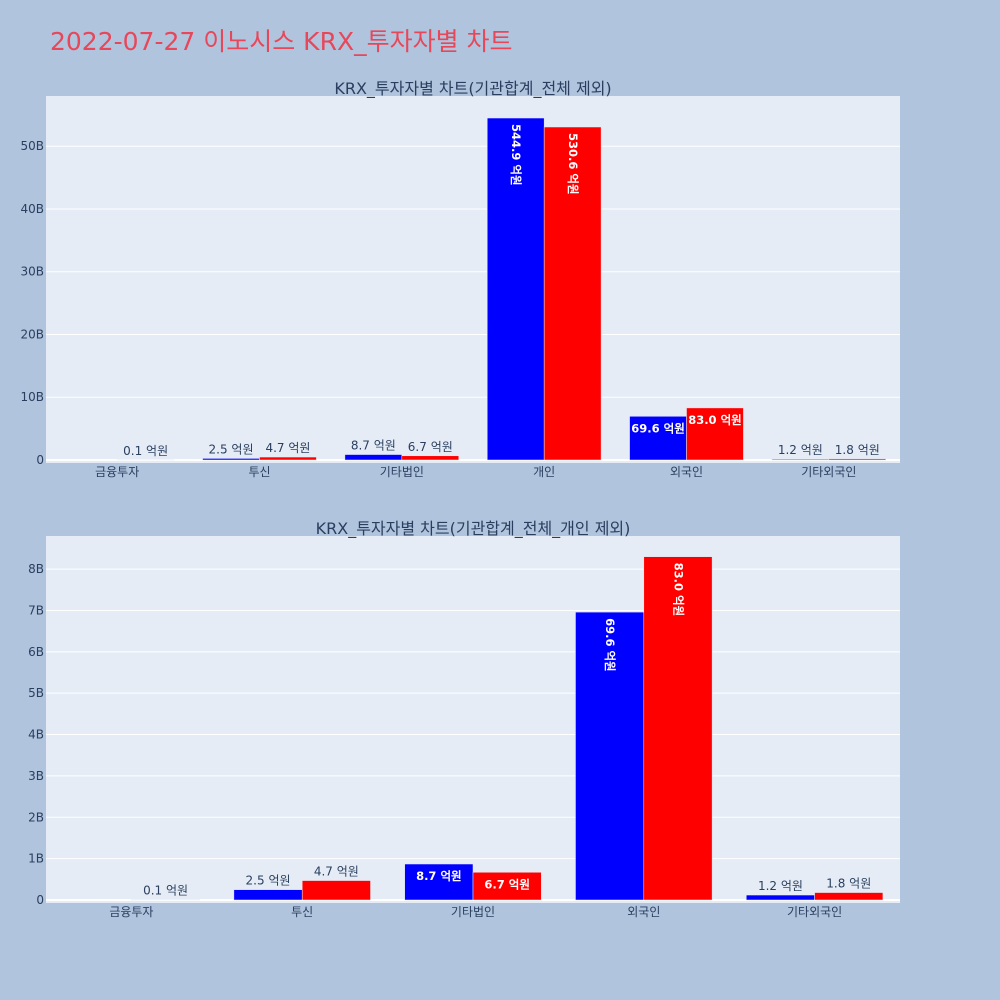 This screenshot has height=1000, width=1000. Describe the element at coordinates (36, 610) in the screenshot. I see `y-tick-label: 7B` at that location.